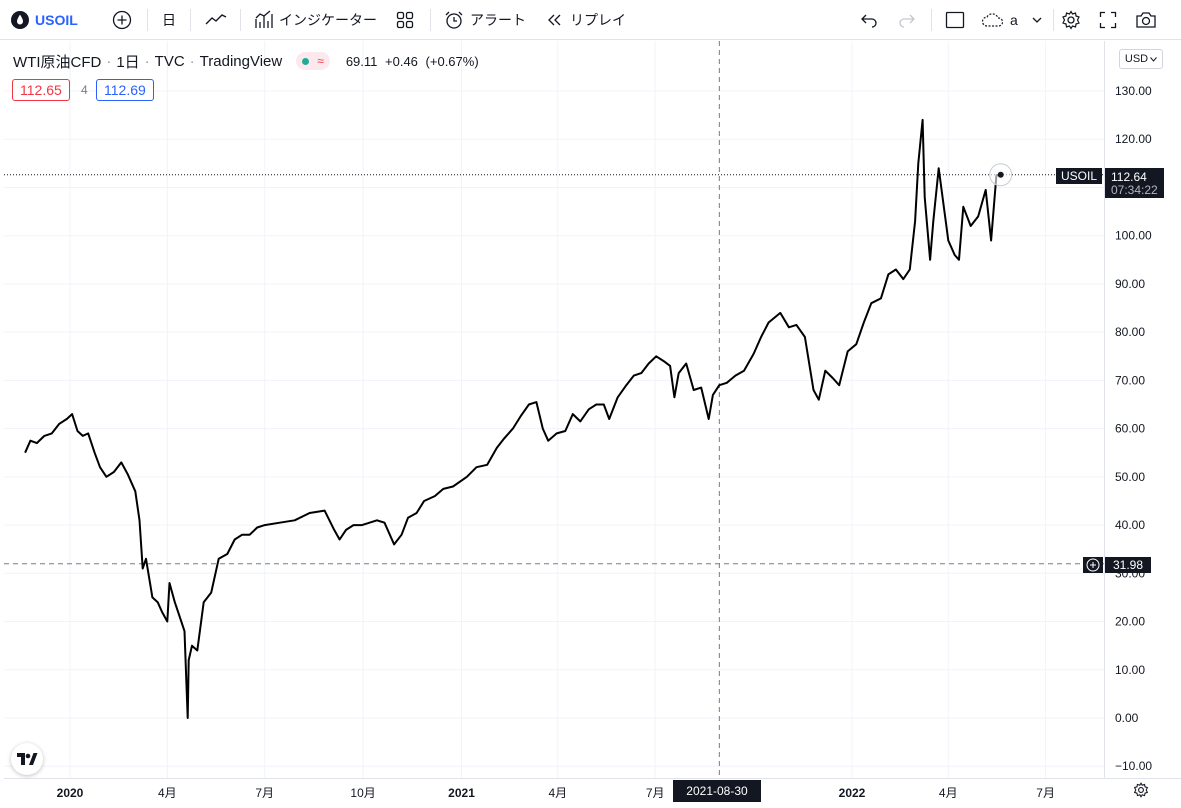 This screenshot has height=808, width=1181. Describe the element at coordinates (1130, 380) in the screenshot. I see `price-tick-label: 70.00` at that location.